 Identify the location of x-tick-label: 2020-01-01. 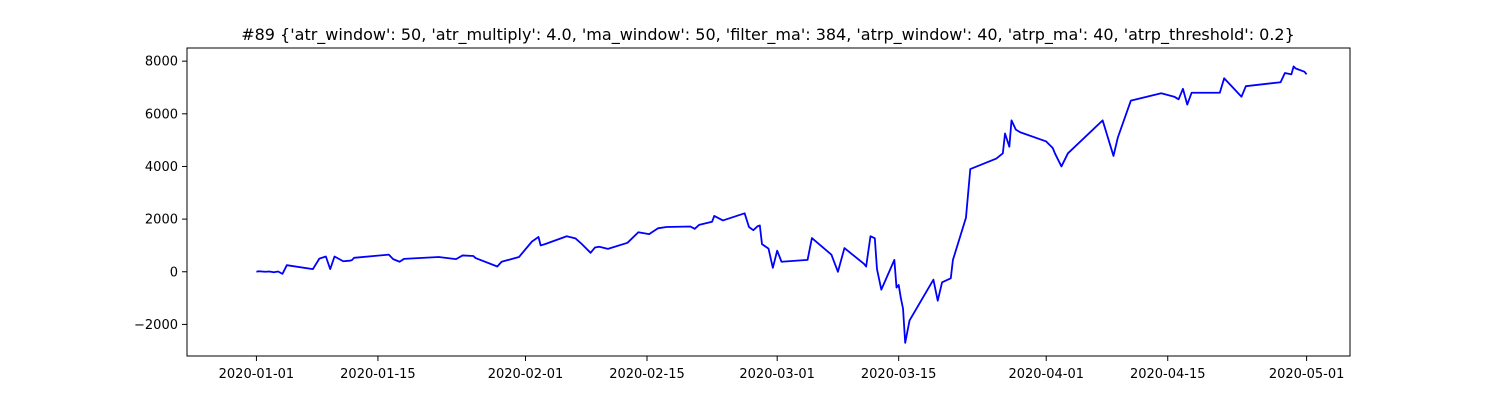
(257, 374).